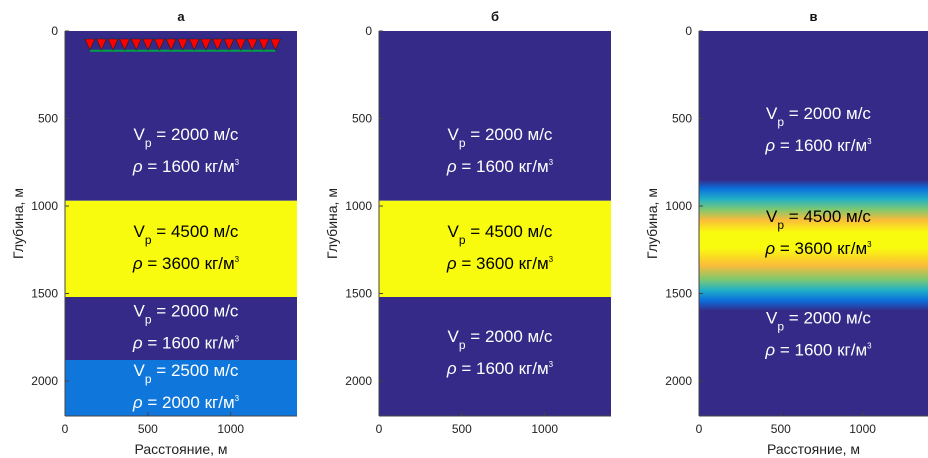  What do you see at coordinates (180, 449) in the screenshot?
I see `x-axis-label: Расстояние, м` at bounding box center [180, 449].